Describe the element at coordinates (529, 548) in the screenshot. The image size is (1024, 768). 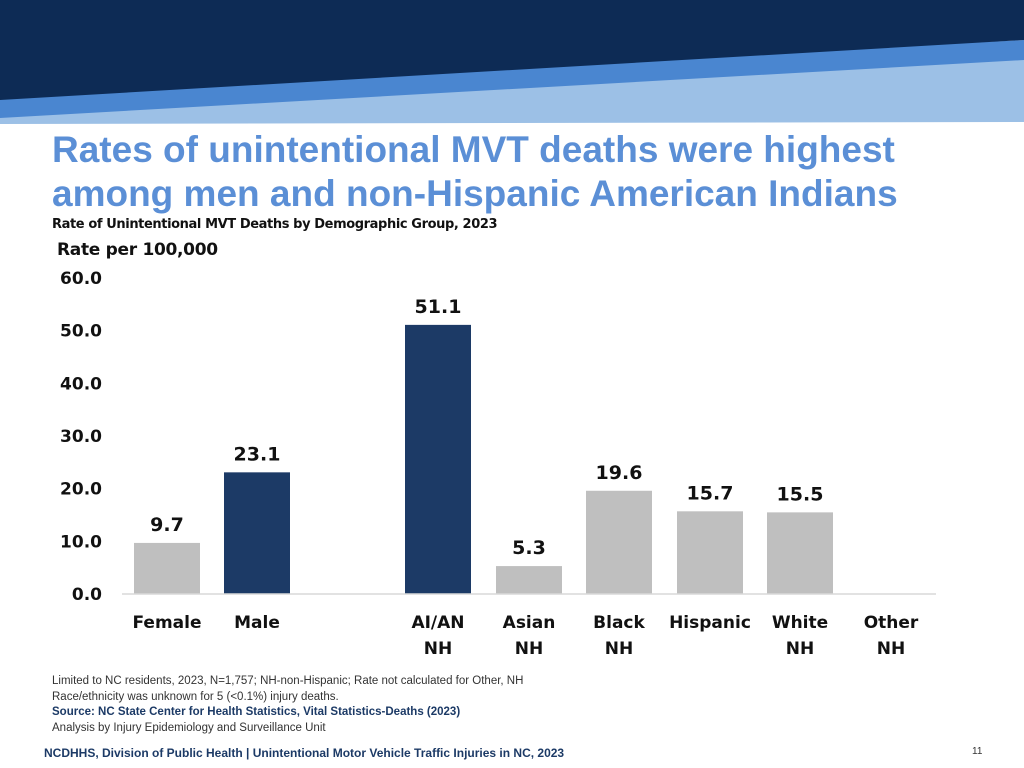
I see `value-label: 5.3` at that location.